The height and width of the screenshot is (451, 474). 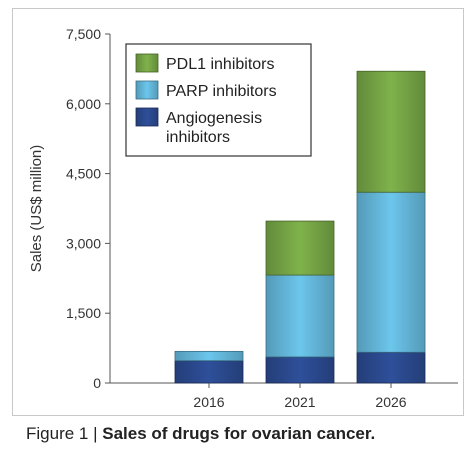 What do you see at coordinates (198, 137) in the screenshot?
I see `legend-label: inhibitors` at bounding box center [198, 137].